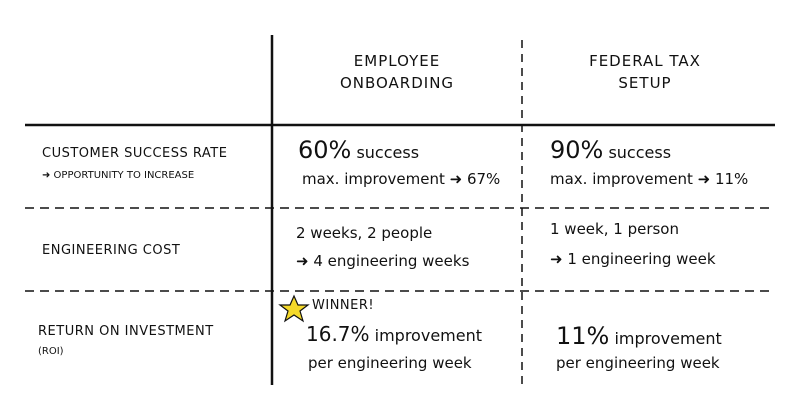 The width and height of the screenshot is (800, 420). I want to click on cell-value: 60%, so click(325, 150).